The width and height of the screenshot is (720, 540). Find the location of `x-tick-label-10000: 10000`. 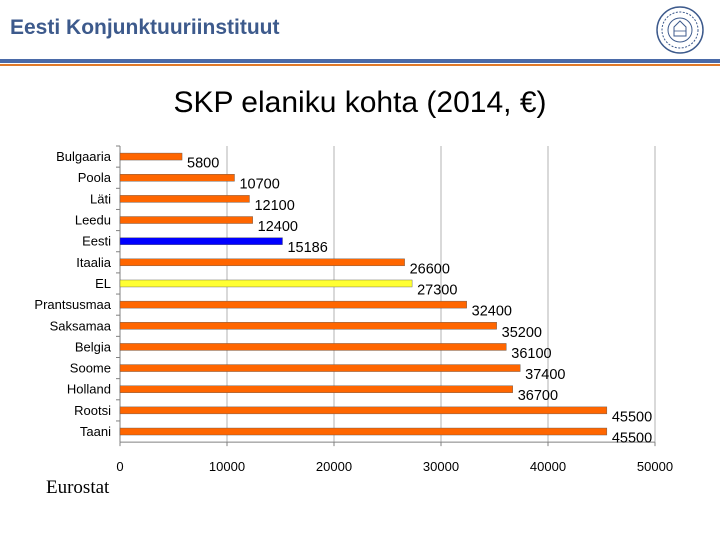

x-tick-label-10000: 10000 is located at coordinates (227, 466).